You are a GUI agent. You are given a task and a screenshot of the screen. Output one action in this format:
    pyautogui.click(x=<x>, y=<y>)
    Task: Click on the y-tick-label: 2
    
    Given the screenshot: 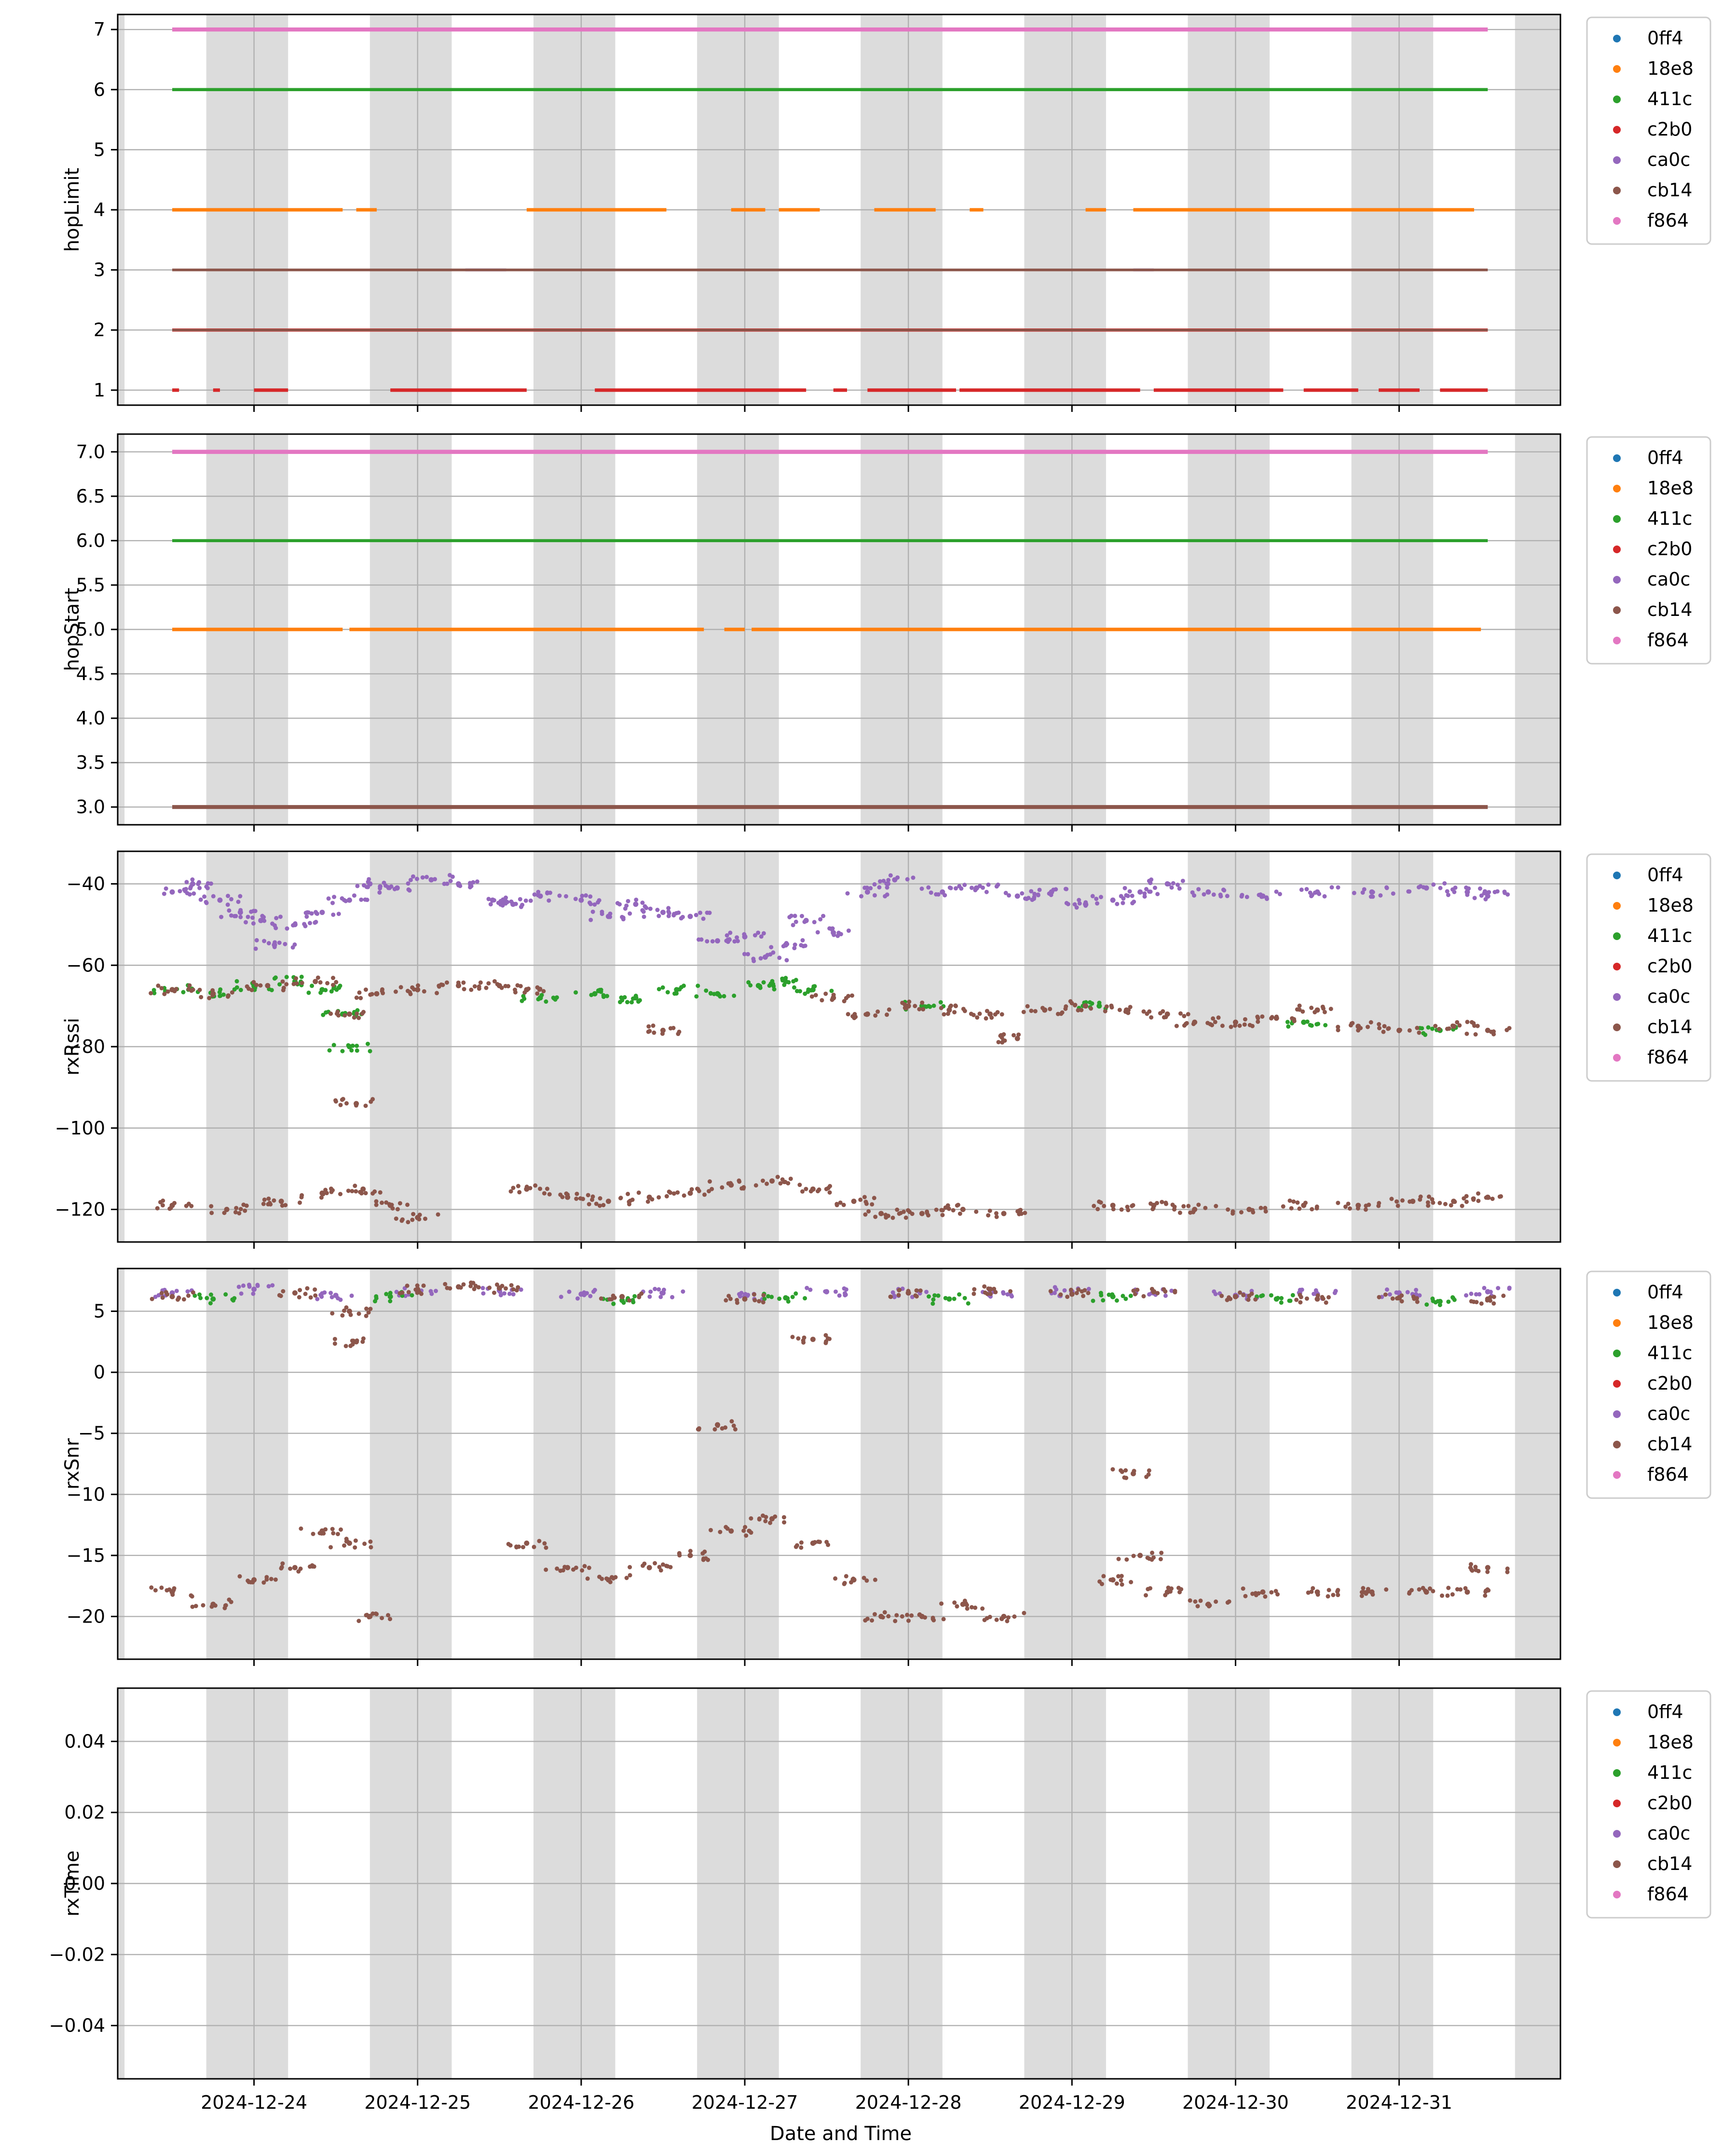 What is the action you would take?
    pyautogui.click(x=99, y=330)
    